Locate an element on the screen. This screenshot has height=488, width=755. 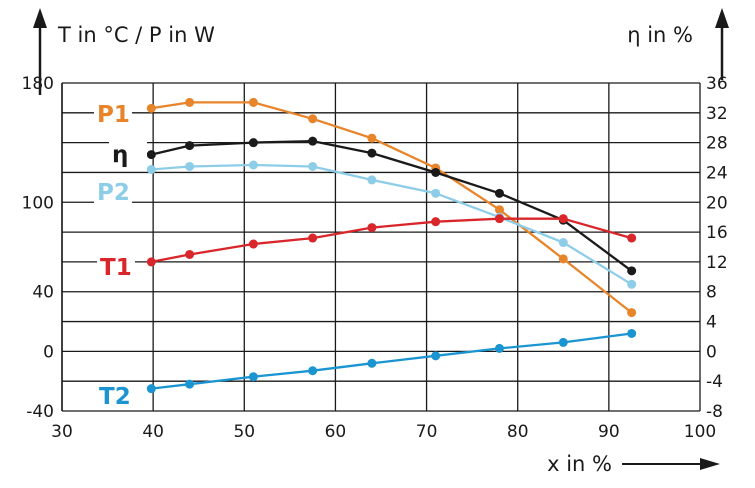
x-tick-label: 30 is located at coordinates (62, 432).